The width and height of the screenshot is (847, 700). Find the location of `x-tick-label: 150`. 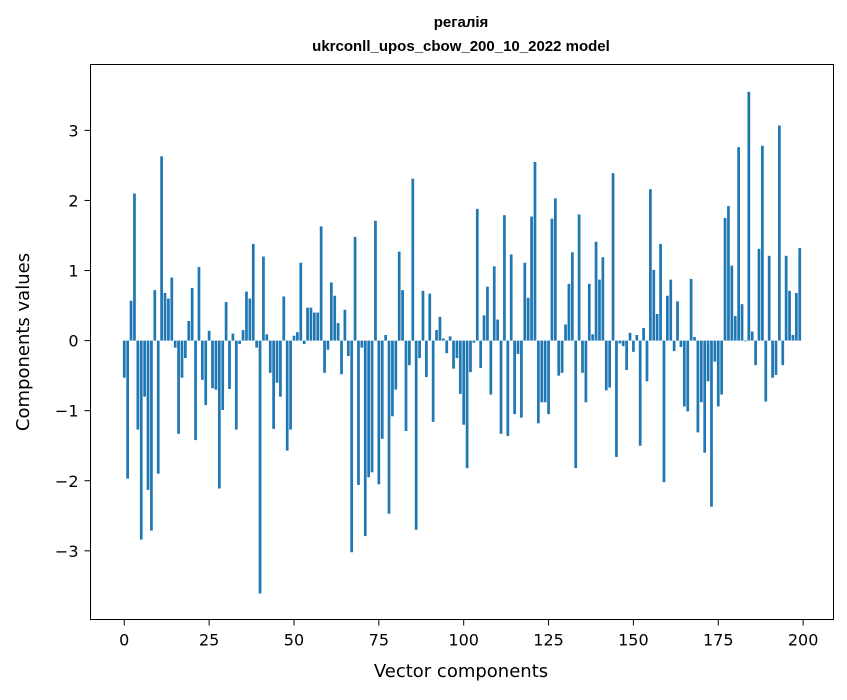

x-tick-label: 150 is located at coordinates (633, 640).